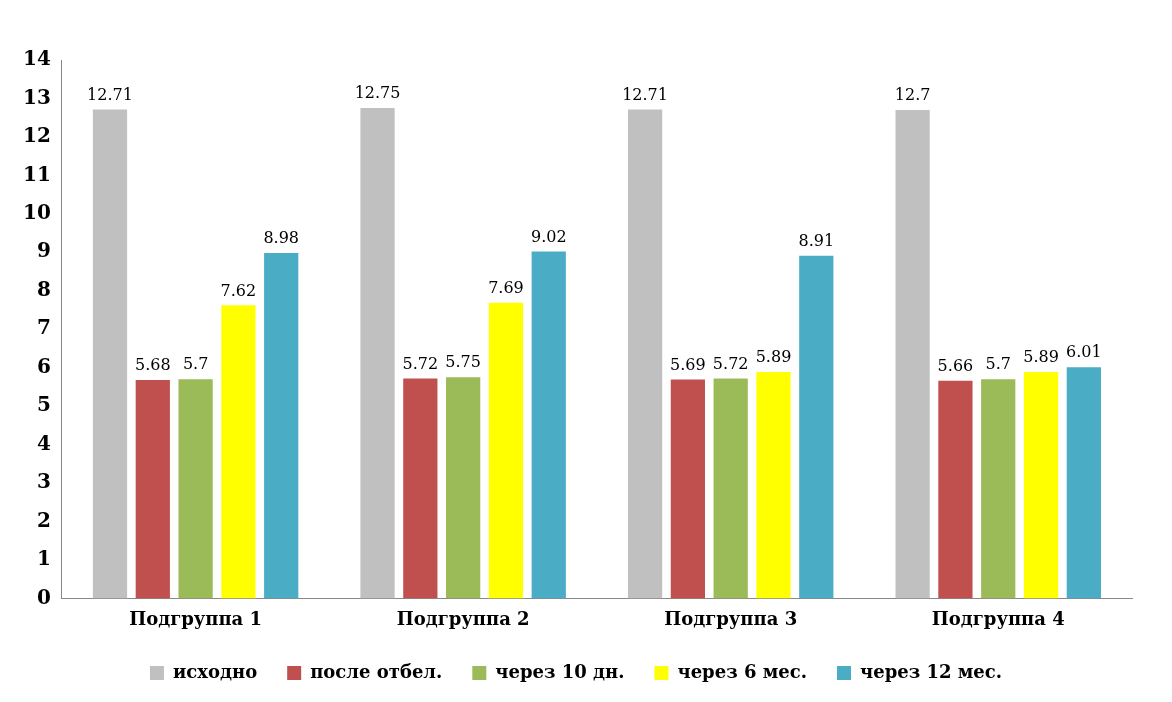  Describe the element at coordinates (463, 362) in the screenshot. I see `data-label: 5.75` at that location.